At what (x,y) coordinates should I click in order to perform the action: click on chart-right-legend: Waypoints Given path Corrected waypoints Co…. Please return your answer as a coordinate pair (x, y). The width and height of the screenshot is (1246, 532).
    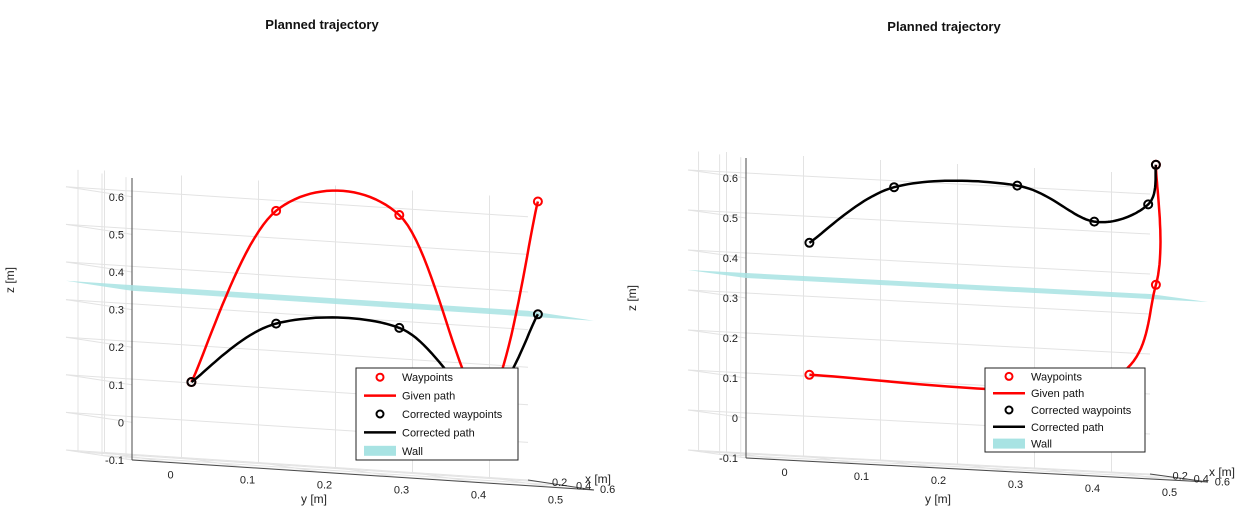
    Looking at the image, I should click on (1065, 410).